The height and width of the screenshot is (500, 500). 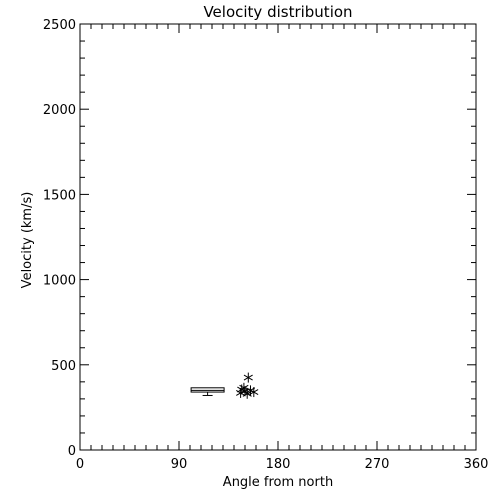 What do you see at coordinates (59, 195) in the screenshot?
I see `y-tick-label: 1500` at bounding box center [59, 195].